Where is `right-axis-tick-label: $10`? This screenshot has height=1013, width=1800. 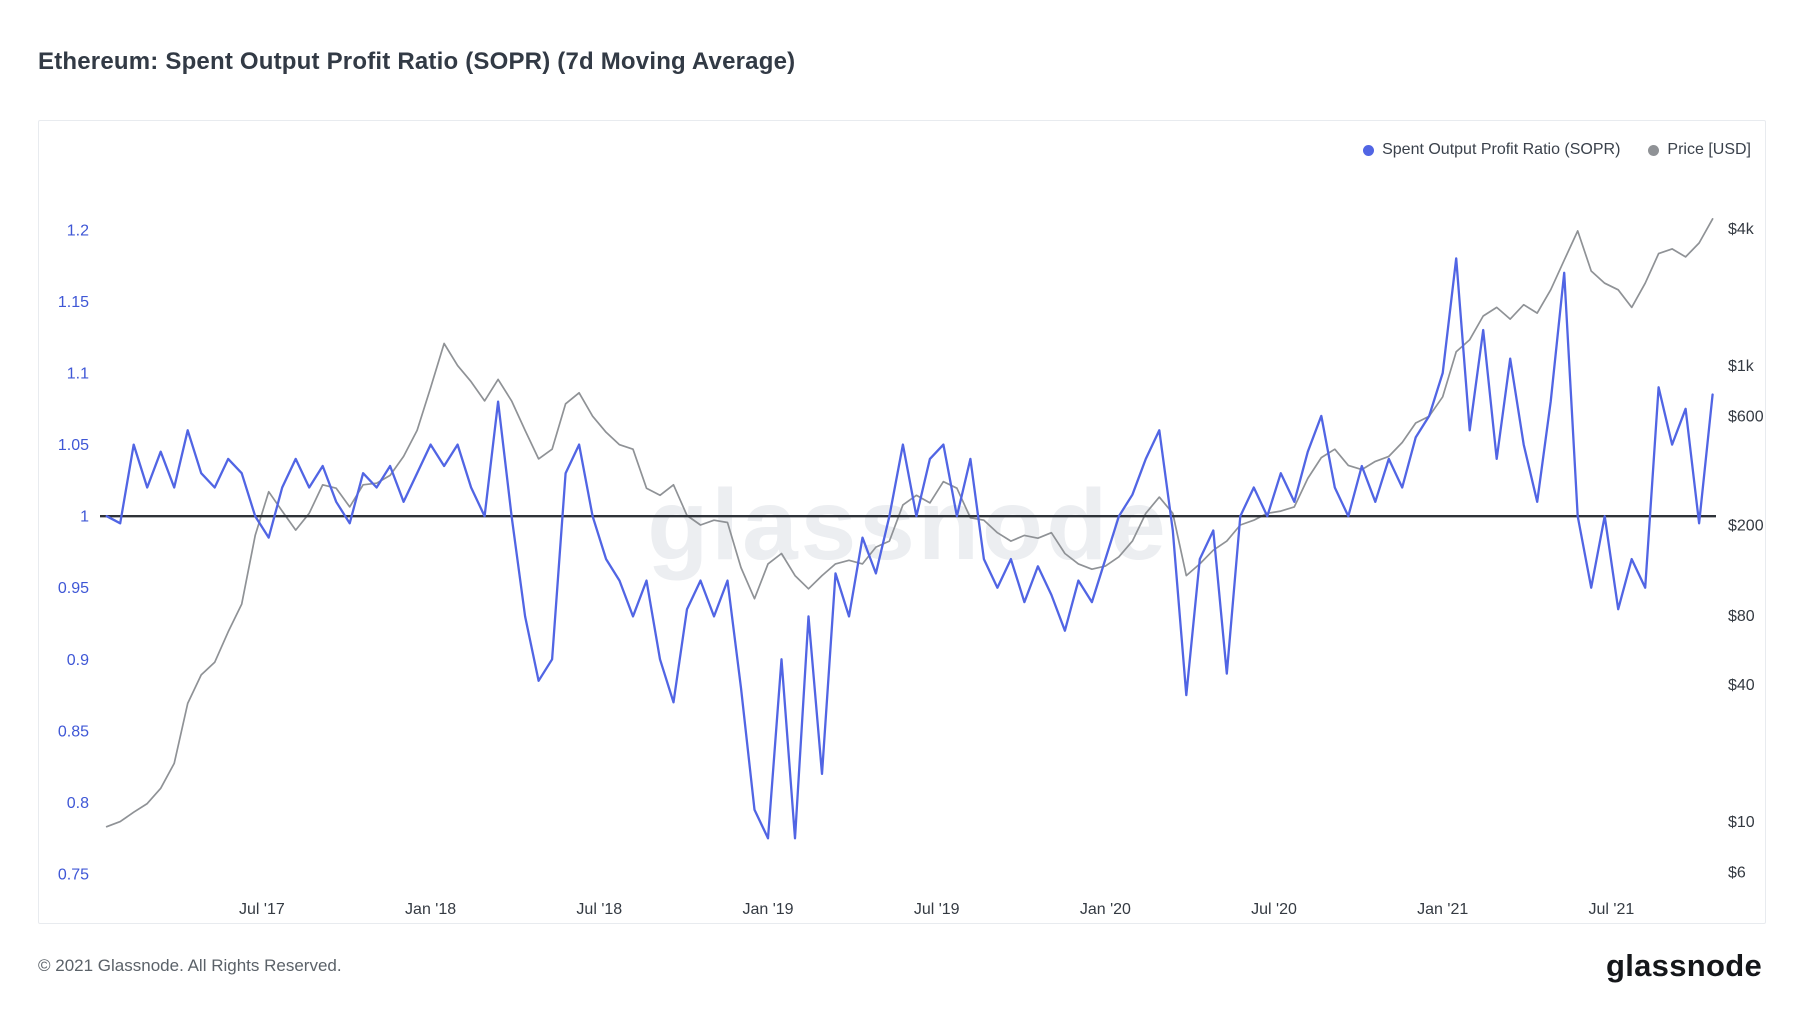
right-axis-tick-label: $10 is located at coordinates (1741, 822).